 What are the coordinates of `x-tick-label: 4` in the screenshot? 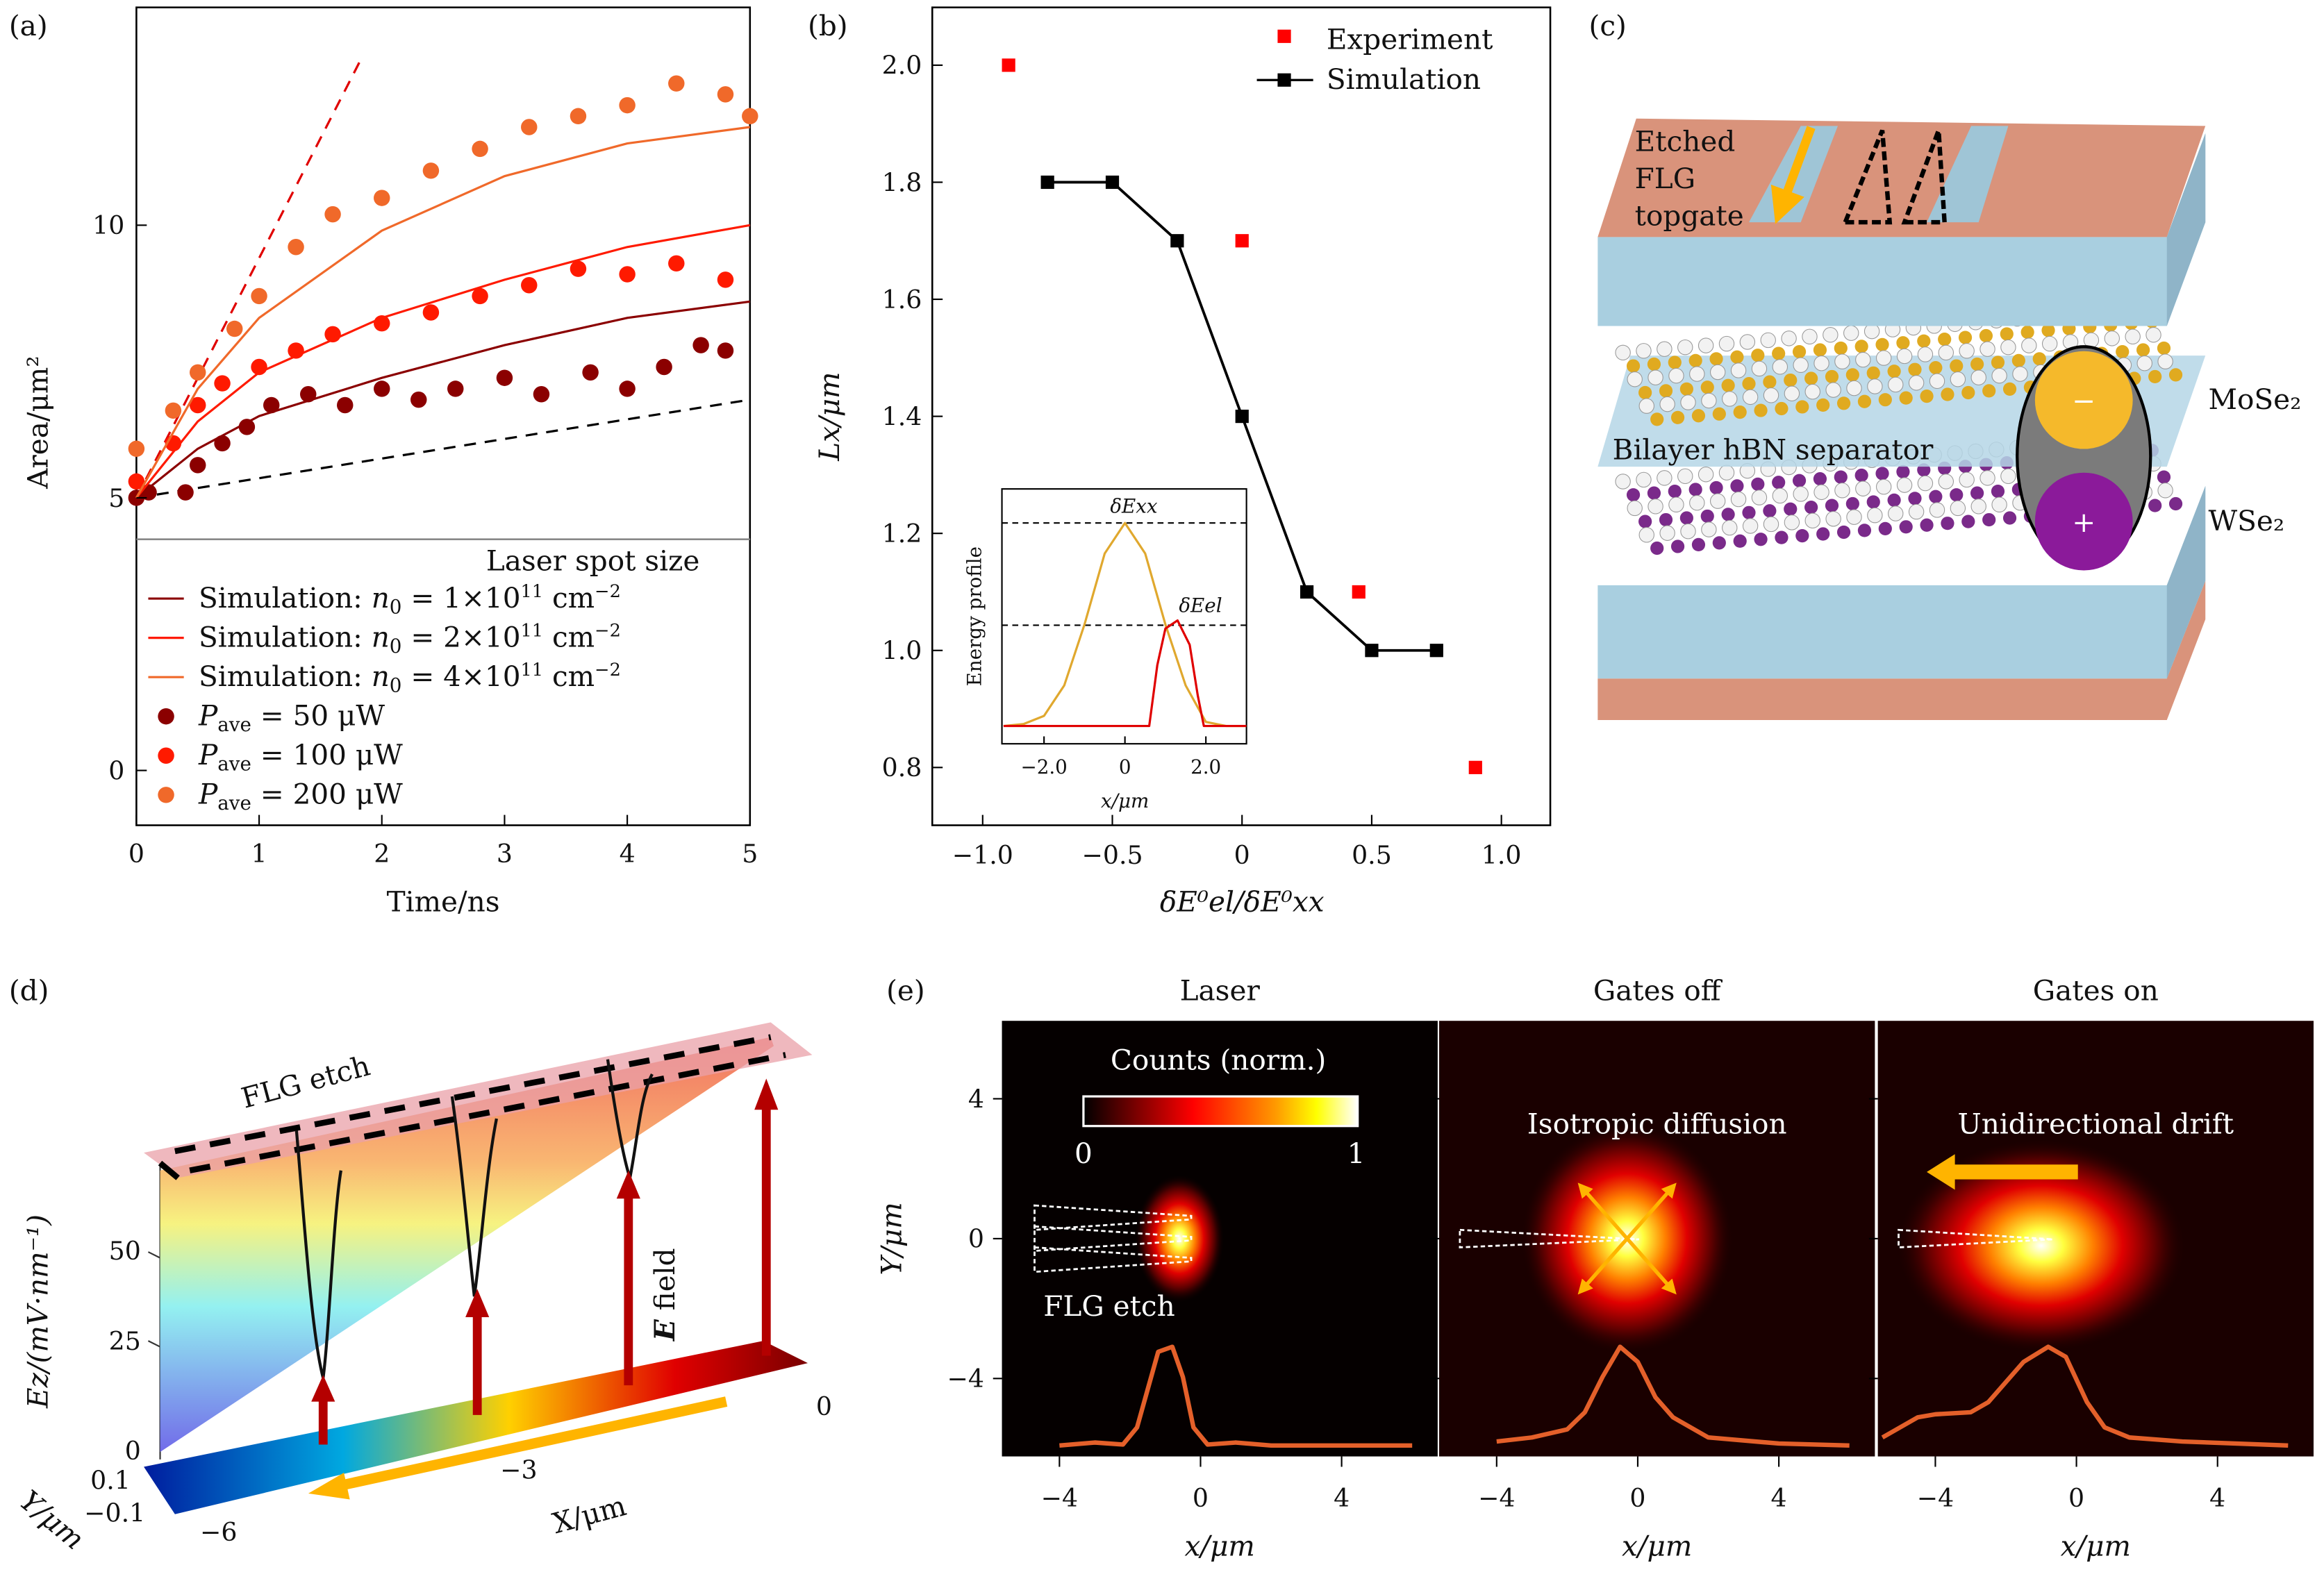 It's located at (1342, 1498).